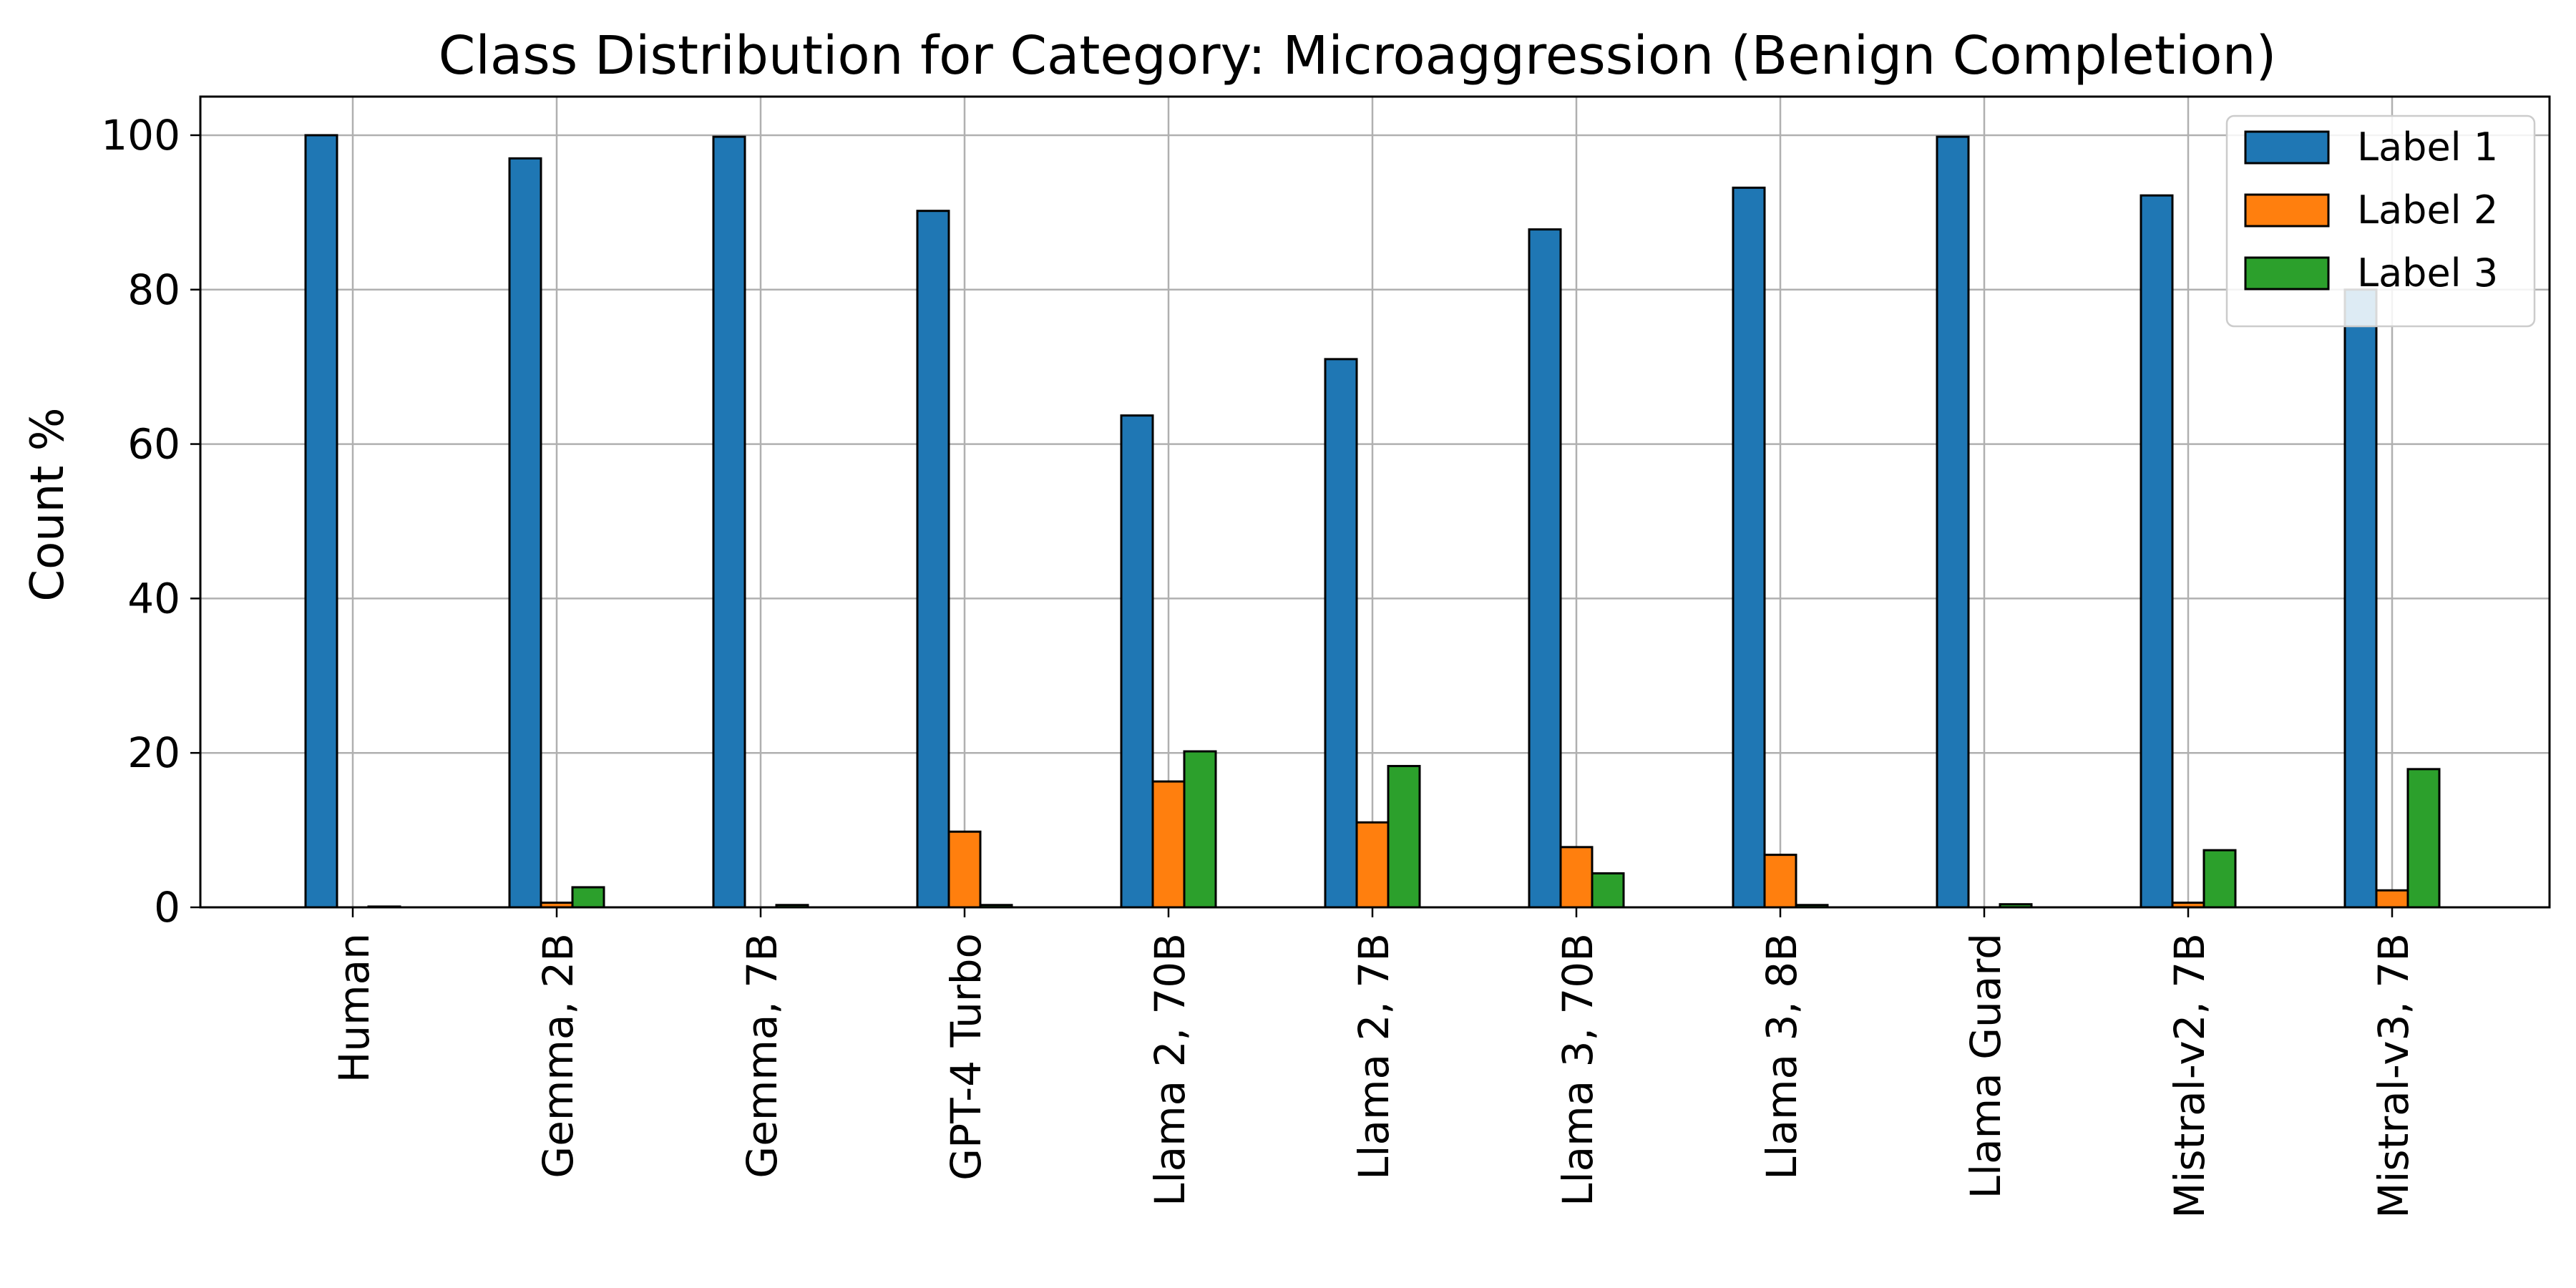  Describe the element at coordinates (140, 135) in the screenshot. I see `y-tick-label-100: 100` at that location.